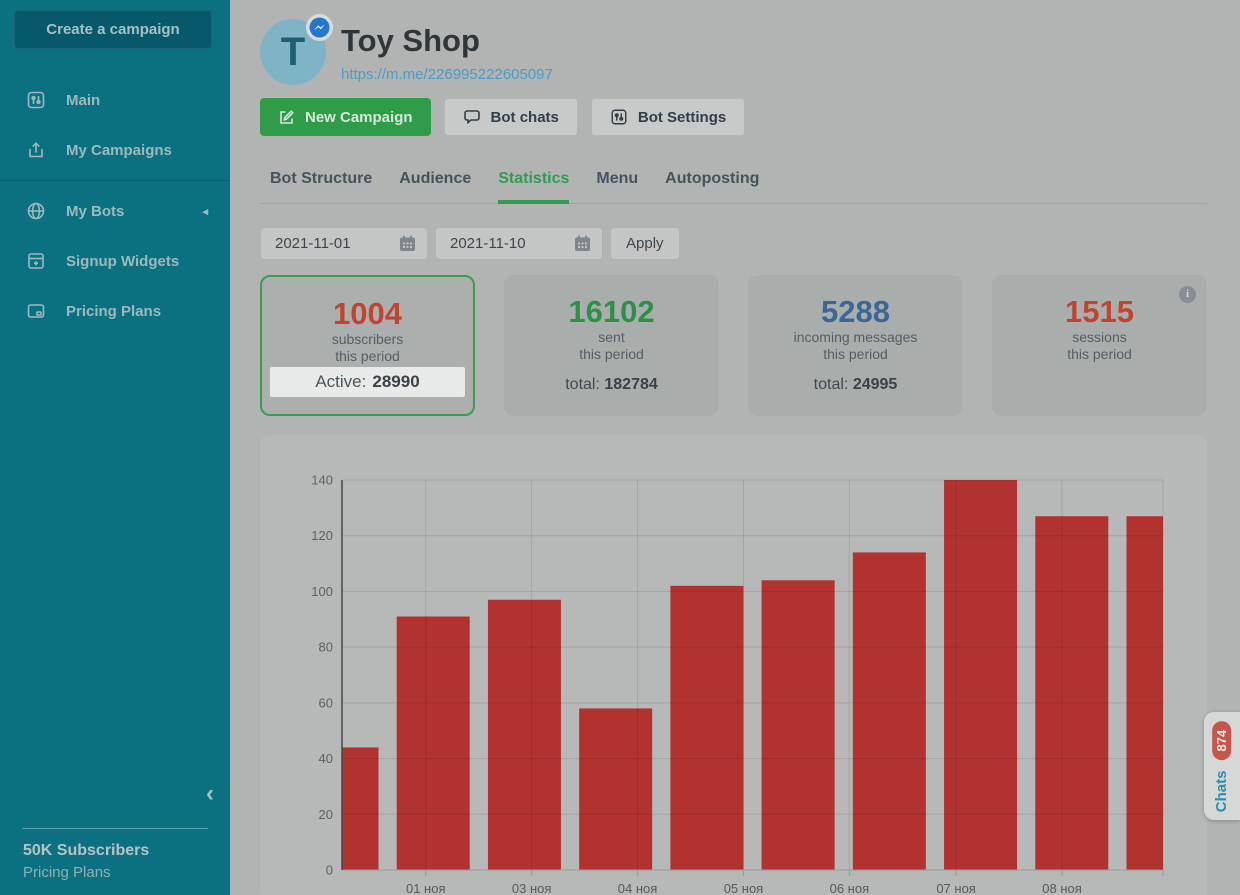 This screenshot has width=1240, height=895. I want to click on date-to-value: 2021-11-10, so click(488, 243).